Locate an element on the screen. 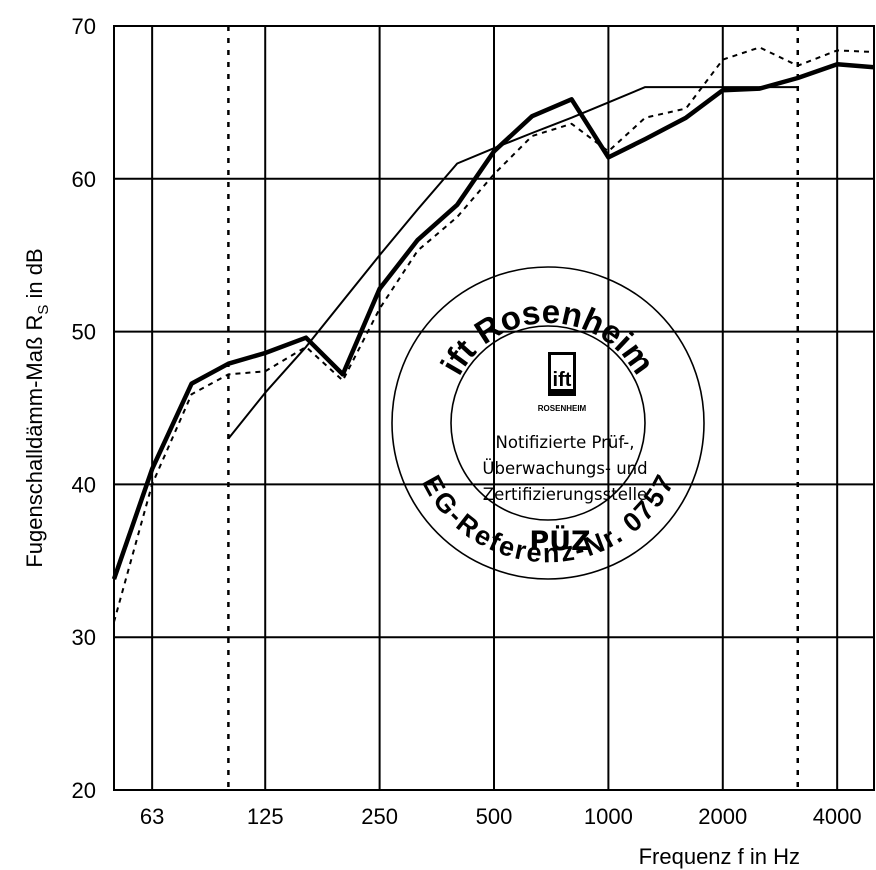 The height and width of the screenshot is (870, 876). x-tick-label-63: 63 is located at coordinates (152, 816).